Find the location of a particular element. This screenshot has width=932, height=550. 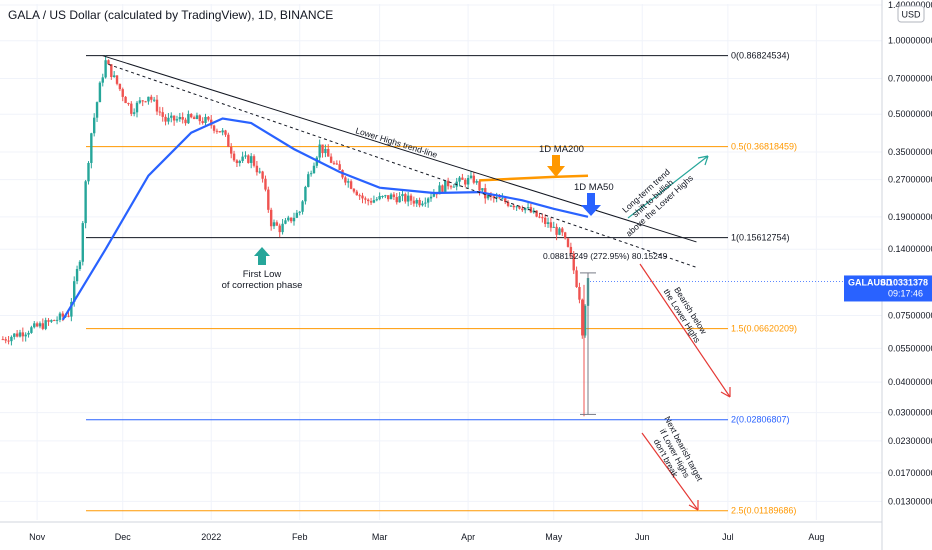

long-term-arrow-head is located at coordinates (703, 160).